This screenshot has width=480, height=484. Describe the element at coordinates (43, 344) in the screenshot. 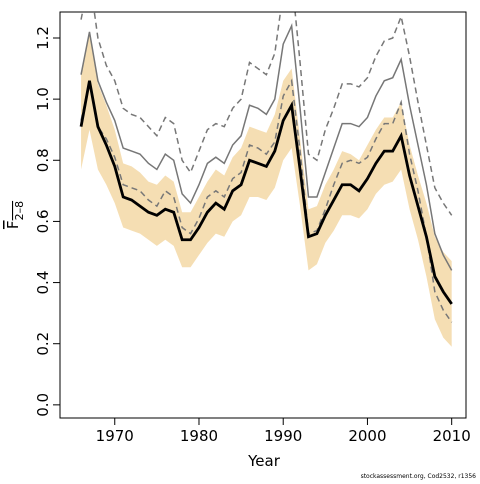

I see `y-tick-label: 0.2` at that location.